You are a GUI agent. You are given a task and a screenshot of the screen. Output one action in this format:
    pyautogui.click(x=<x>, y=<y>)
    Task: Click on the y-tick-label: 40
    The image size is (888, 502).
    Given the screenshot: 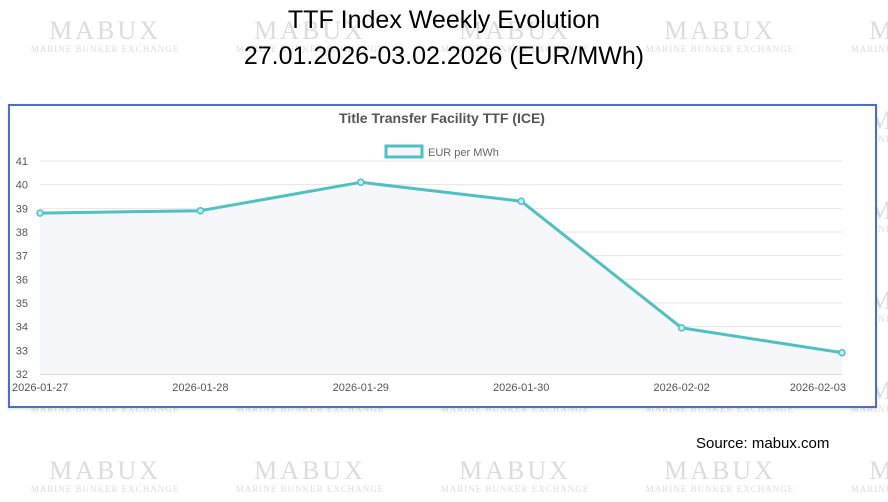 What is the action you would take?
    pyautogui.click(x=22, y=186)
    